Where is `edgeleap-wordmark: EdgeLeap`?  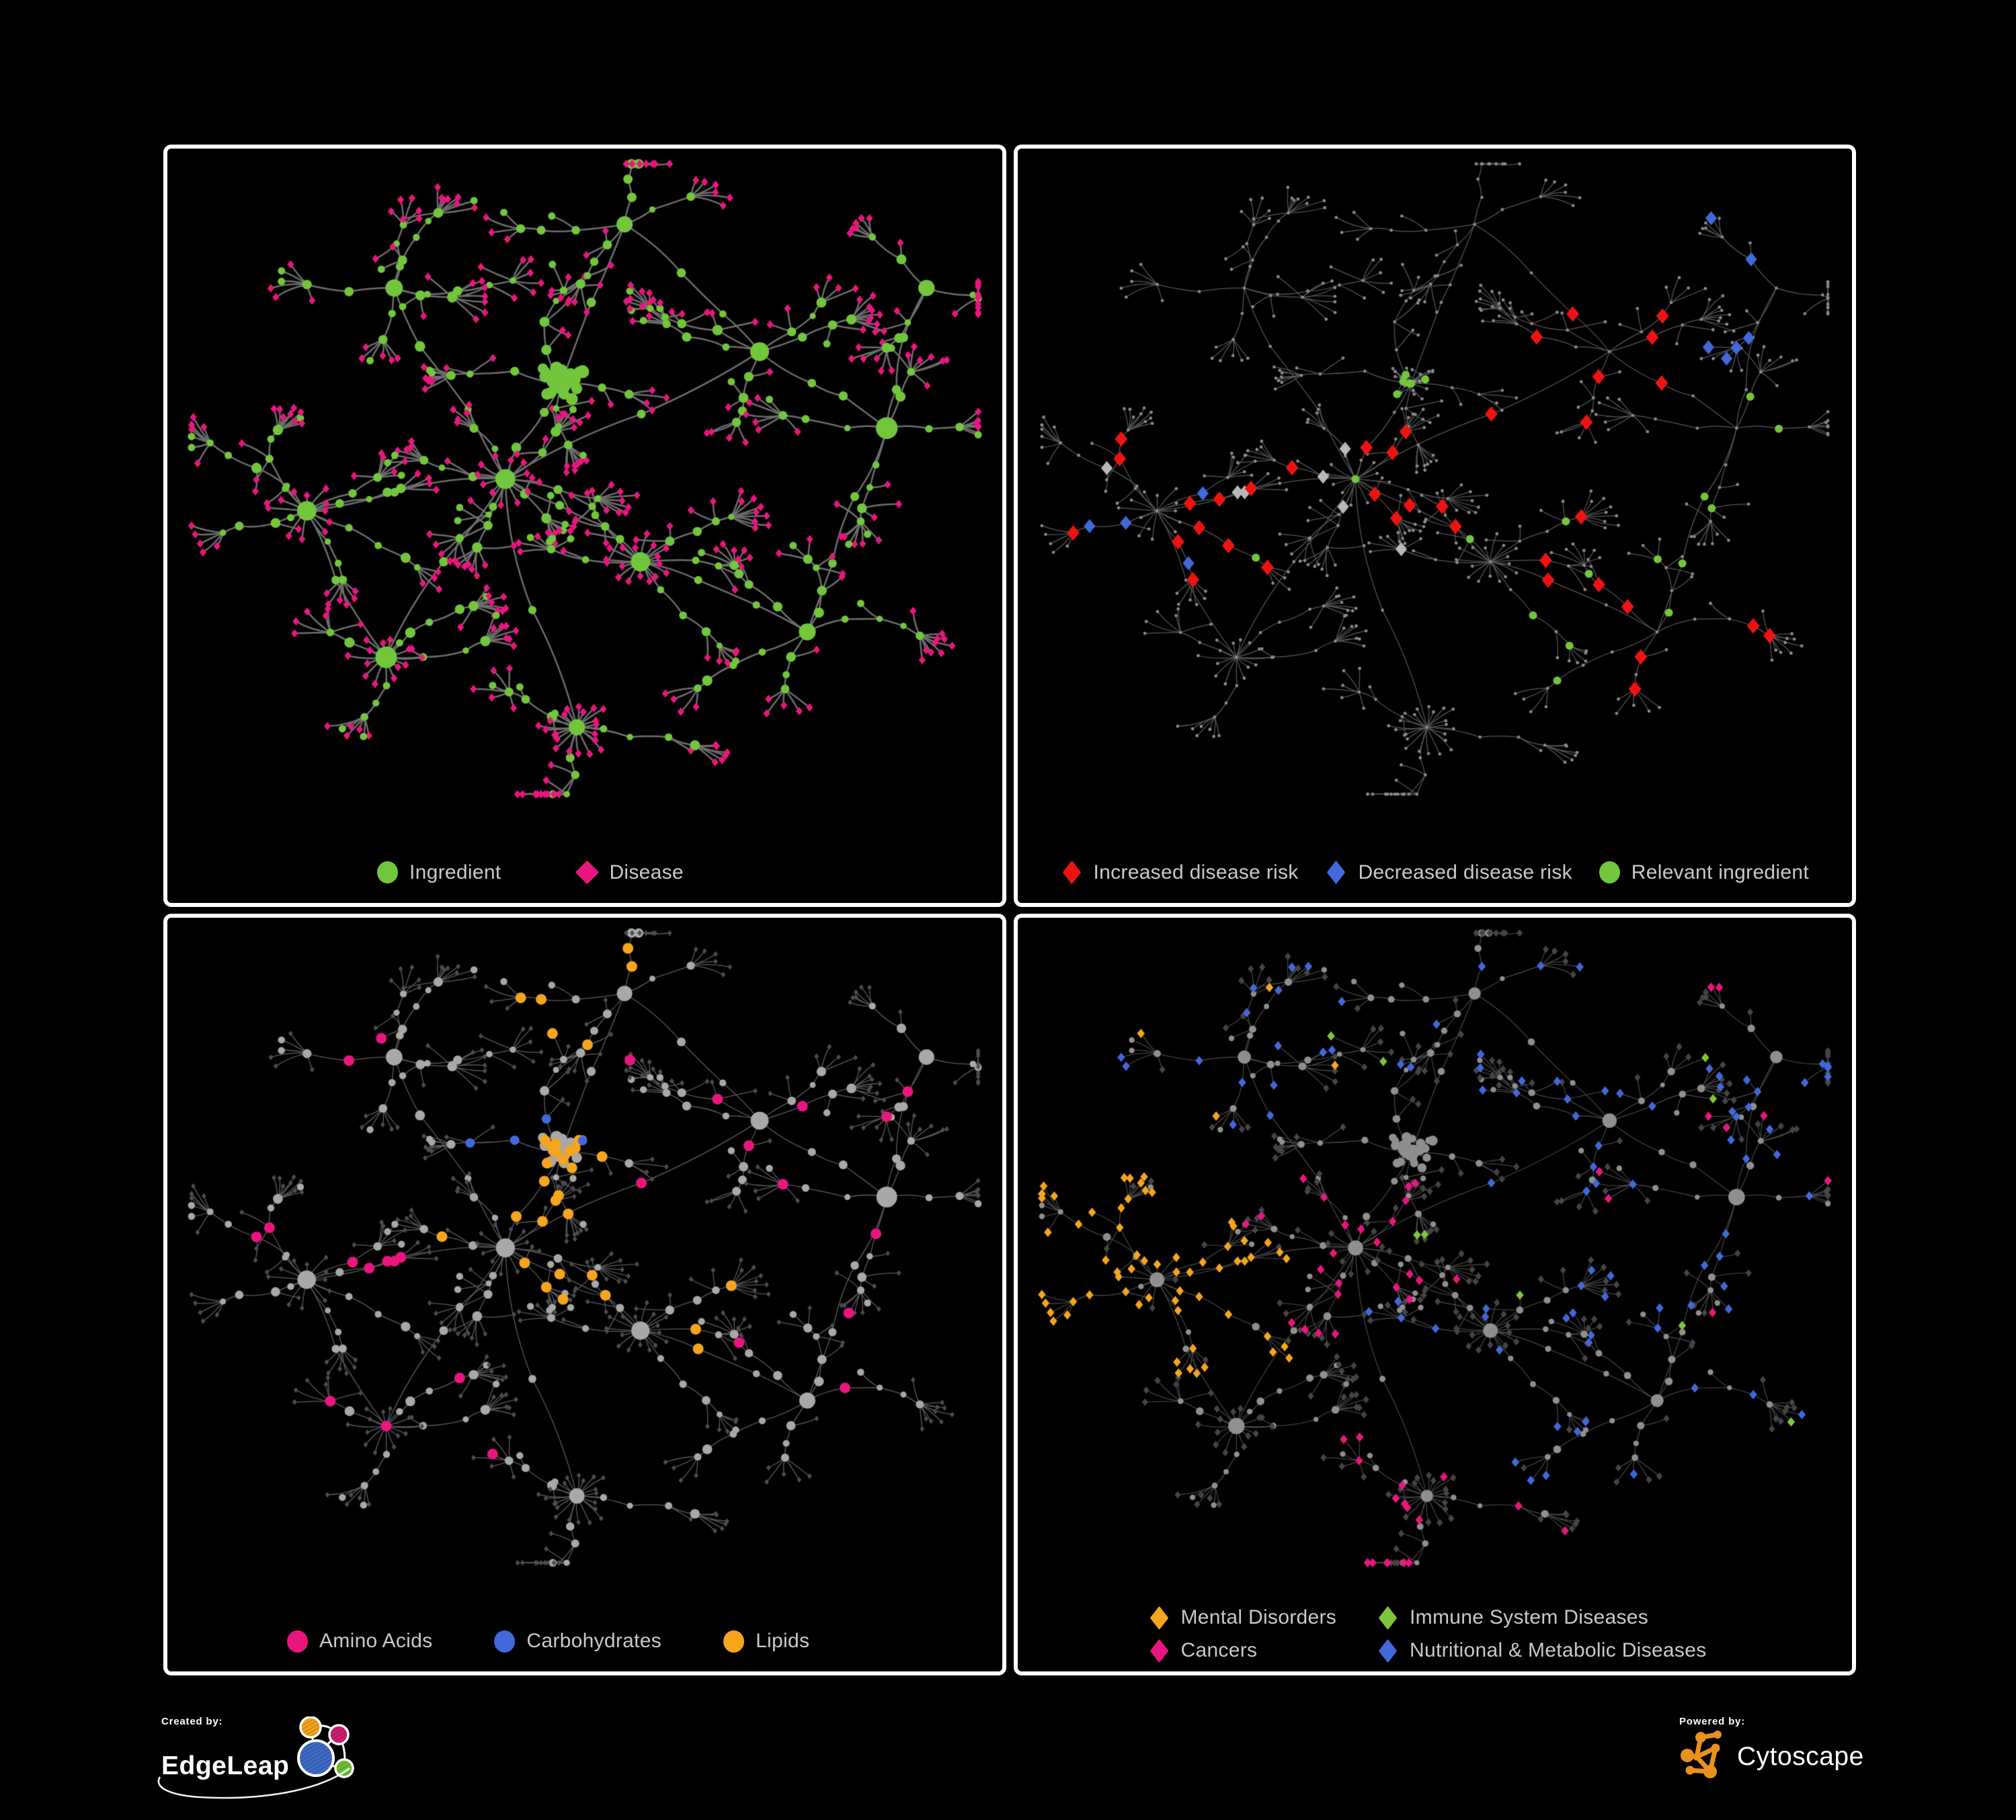 edgeleap-wordmark: EdgeLeap is located at coordinates (225, 1765).